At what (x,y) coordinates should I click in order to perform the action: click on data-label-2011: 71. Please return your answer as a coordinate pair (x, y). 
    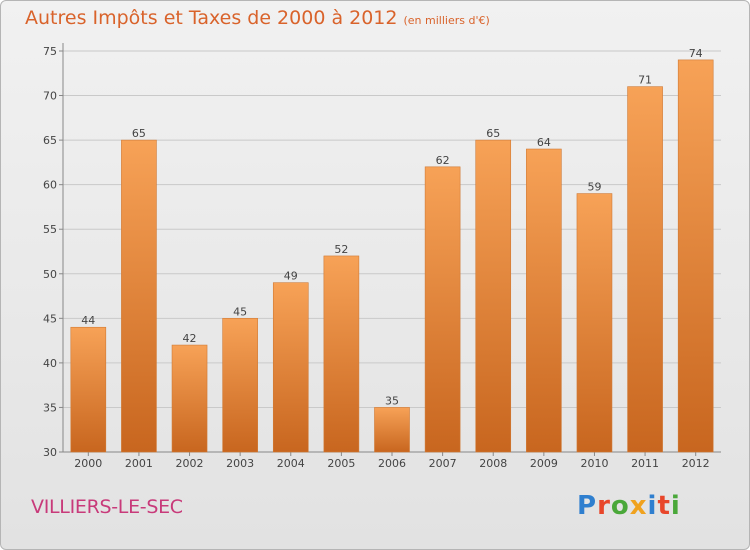
    Looking at the image, I should click on (645, 80).